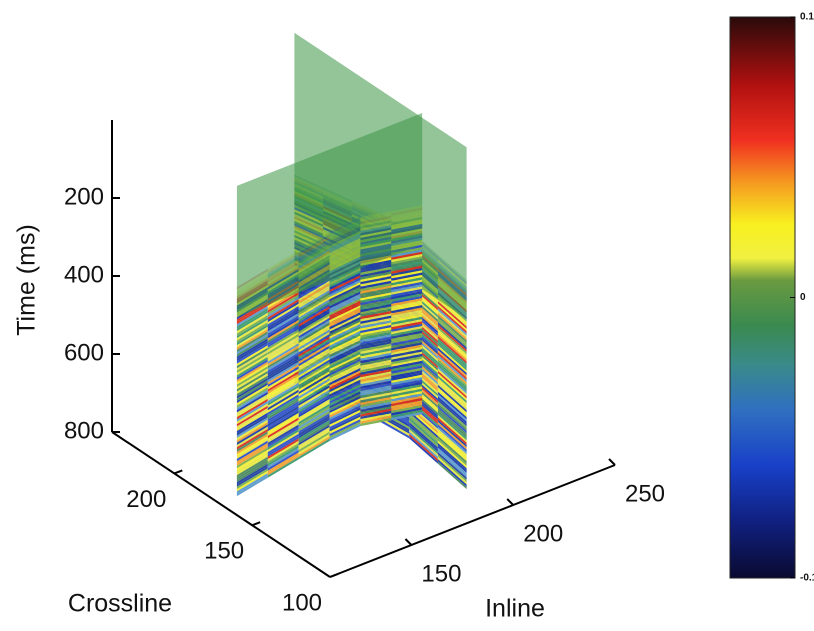  Describe the element at coordinates (803, 297) in the screenshot. I see `colorbar-tick-label: 0` at that location.